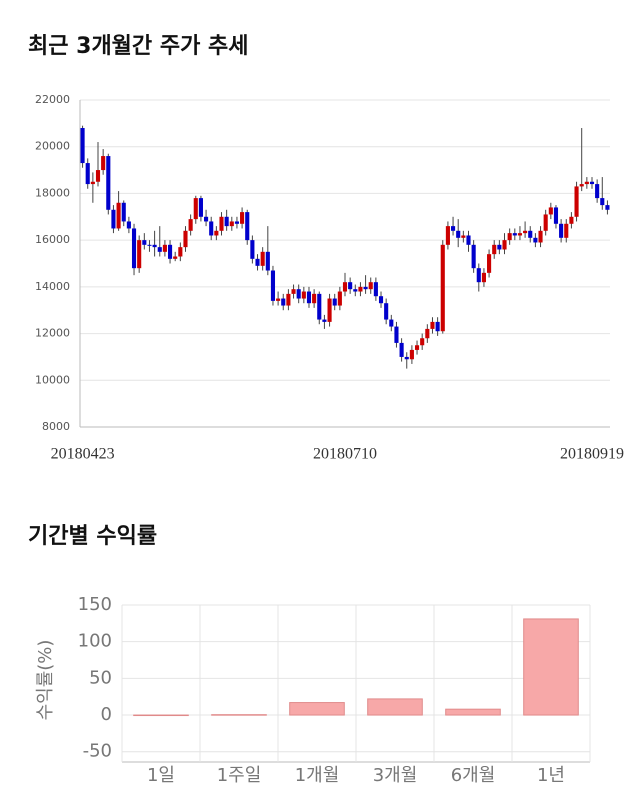 The image size is (640, 810). I want to click on y-tick-label: 12000, so click(52, 333).